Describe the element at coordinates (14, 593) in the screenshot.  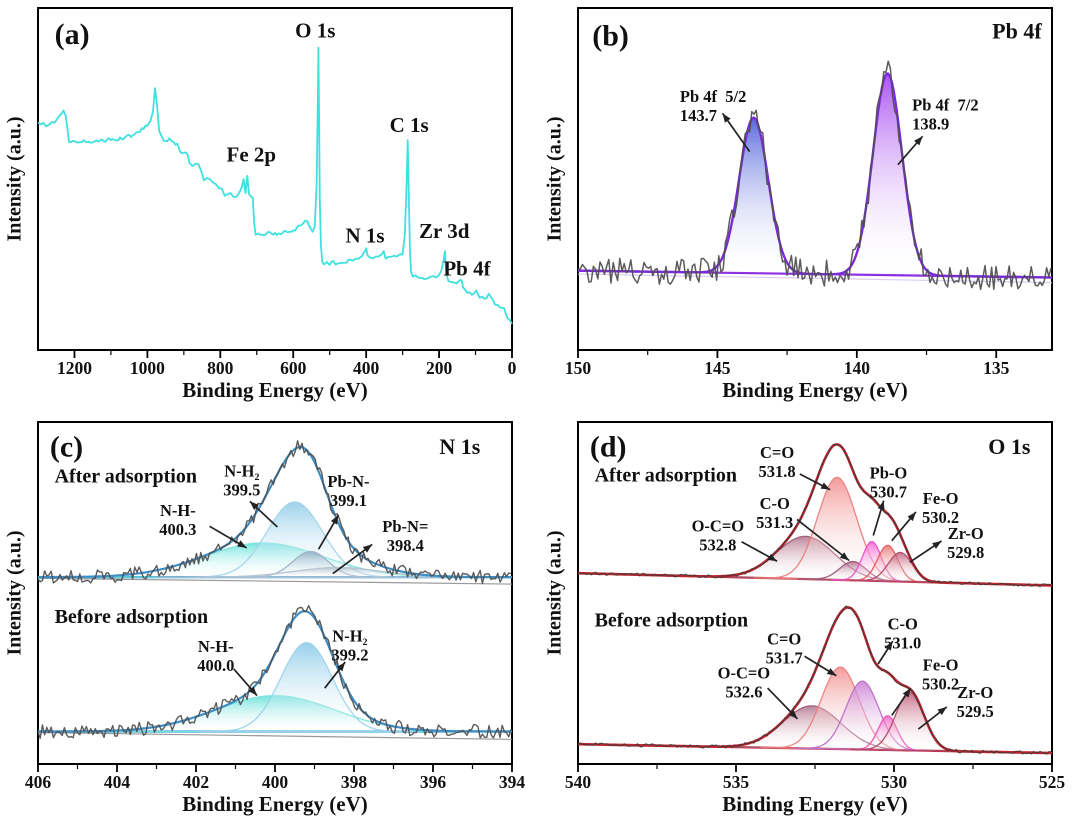
I see `y-axis-label-c: Intensity (a.u.)` at that location.